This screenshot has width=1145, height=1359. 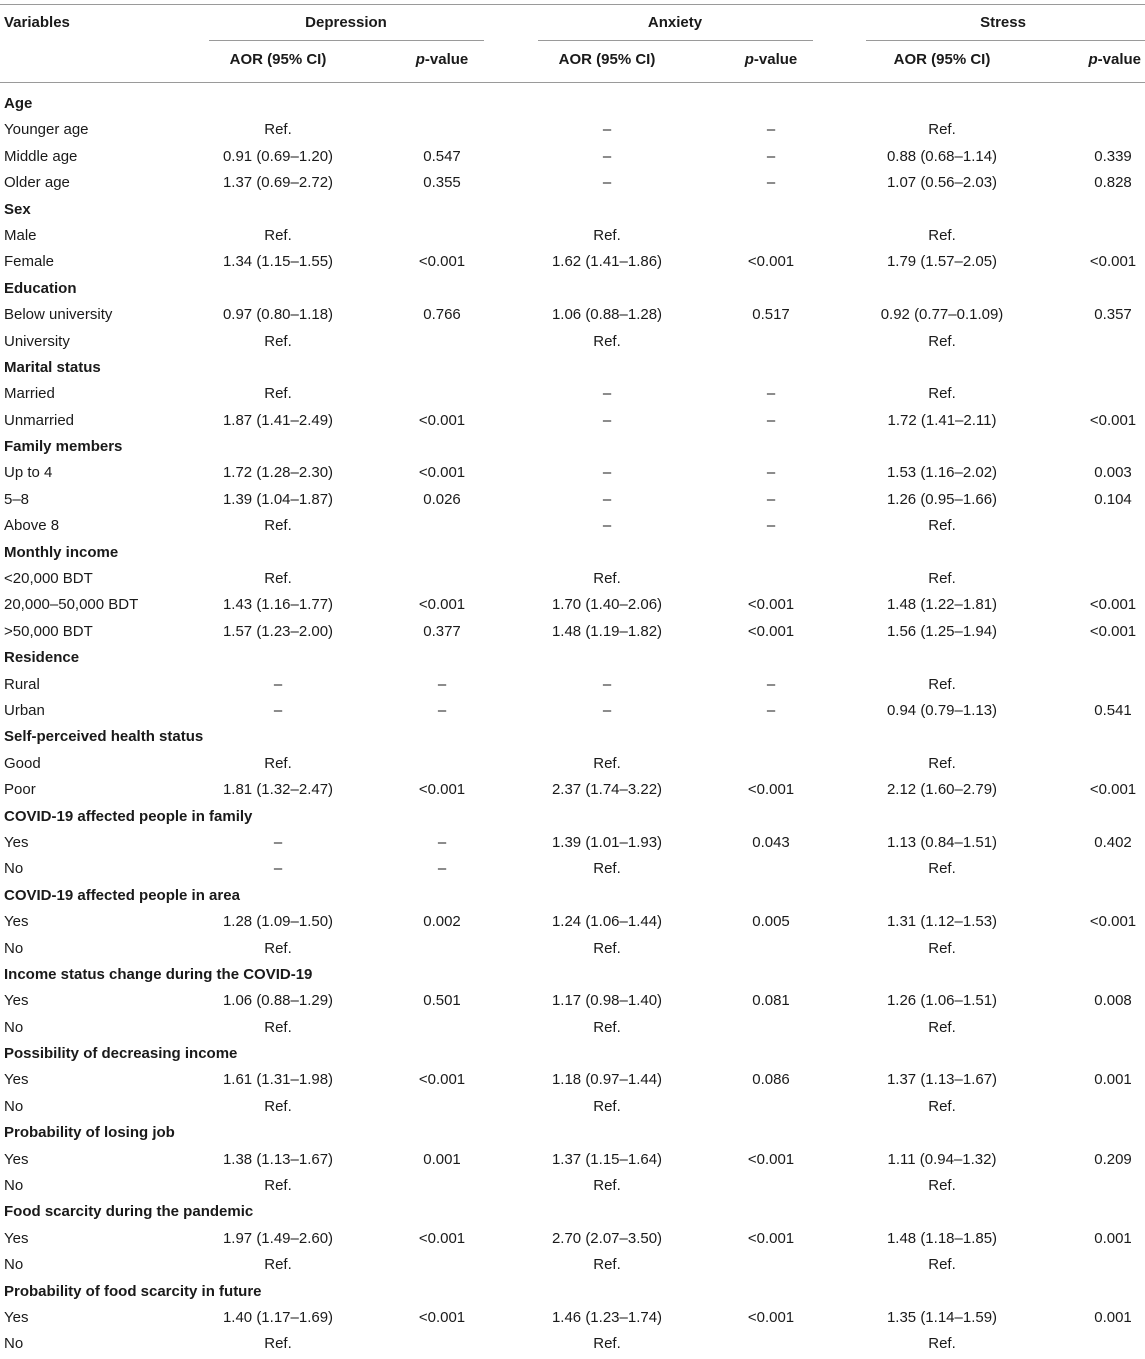 What do you see at coordinates (41, 156) in the screenshot?
I see `row-label: Middle age` at bounding box center [41, 156].